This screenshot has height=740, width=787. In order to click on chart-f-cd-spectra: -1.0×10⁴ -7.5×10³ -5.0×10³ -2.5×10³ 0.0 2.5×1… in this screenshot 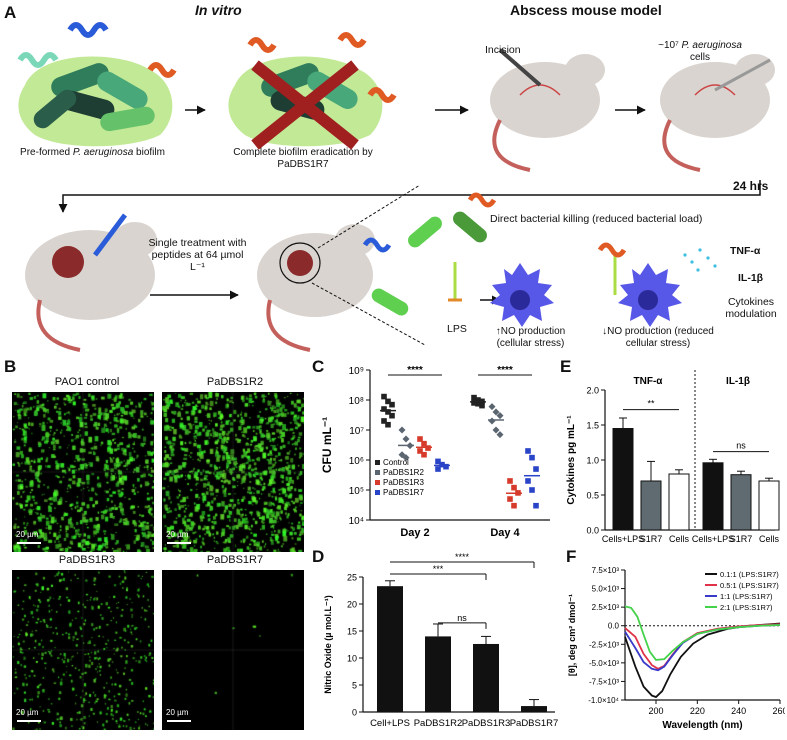, I will do `click(676, 648)`.